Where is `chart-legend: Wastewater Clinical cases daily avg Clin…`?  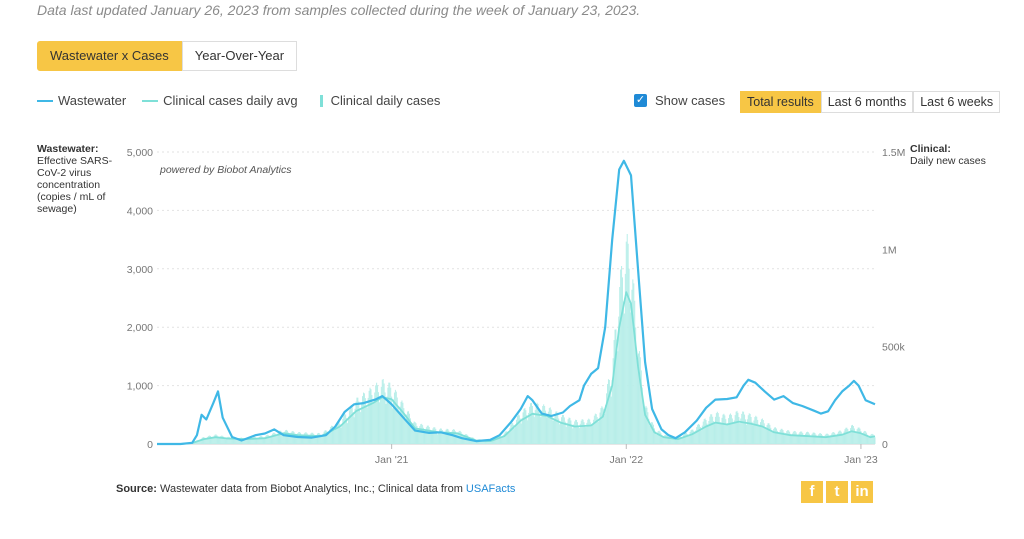 chart-legend: Wastewater Clinical cases daily avg Clin… is located at coordinates (246, 100).